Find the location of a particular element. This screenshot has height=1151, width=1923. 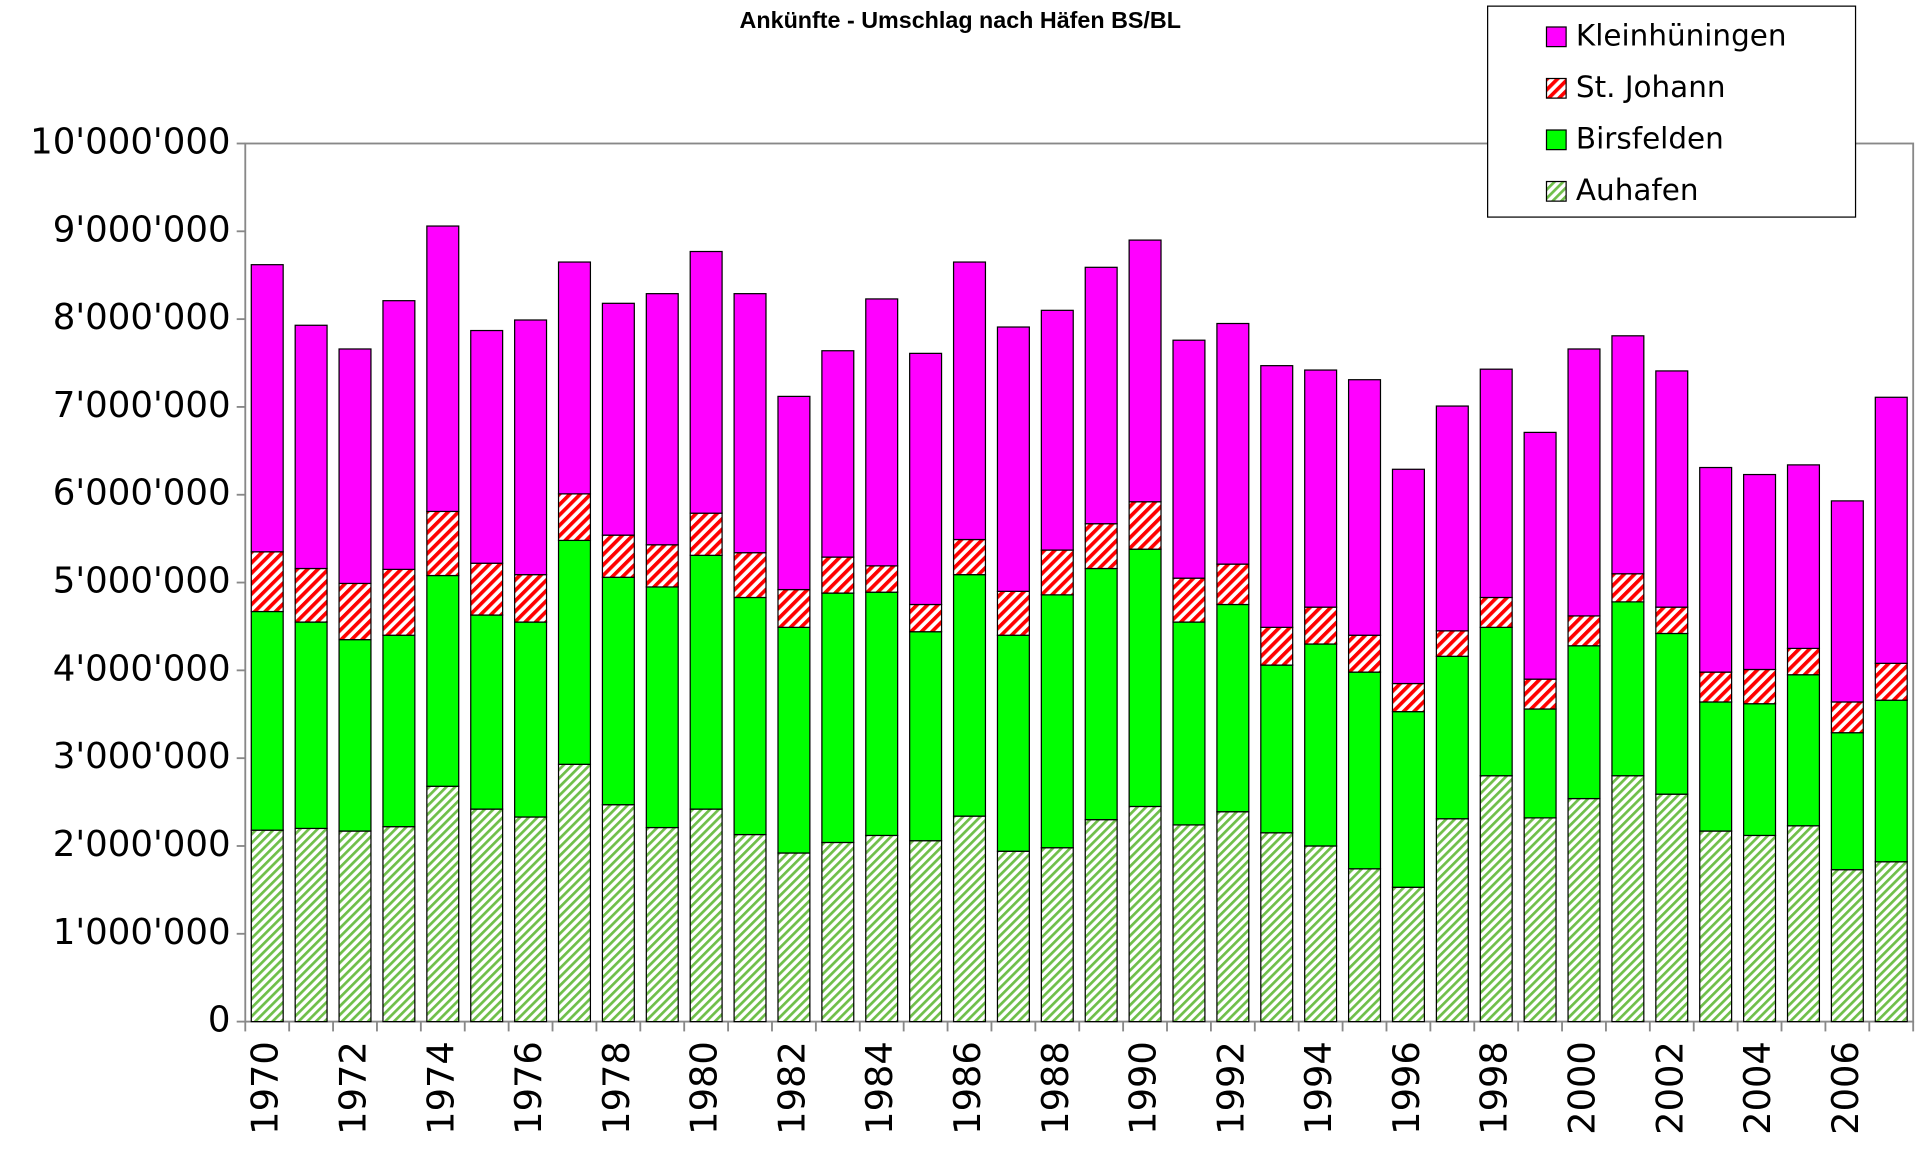

x-tick-label: 1970 is located at coordinates (265, 1088).